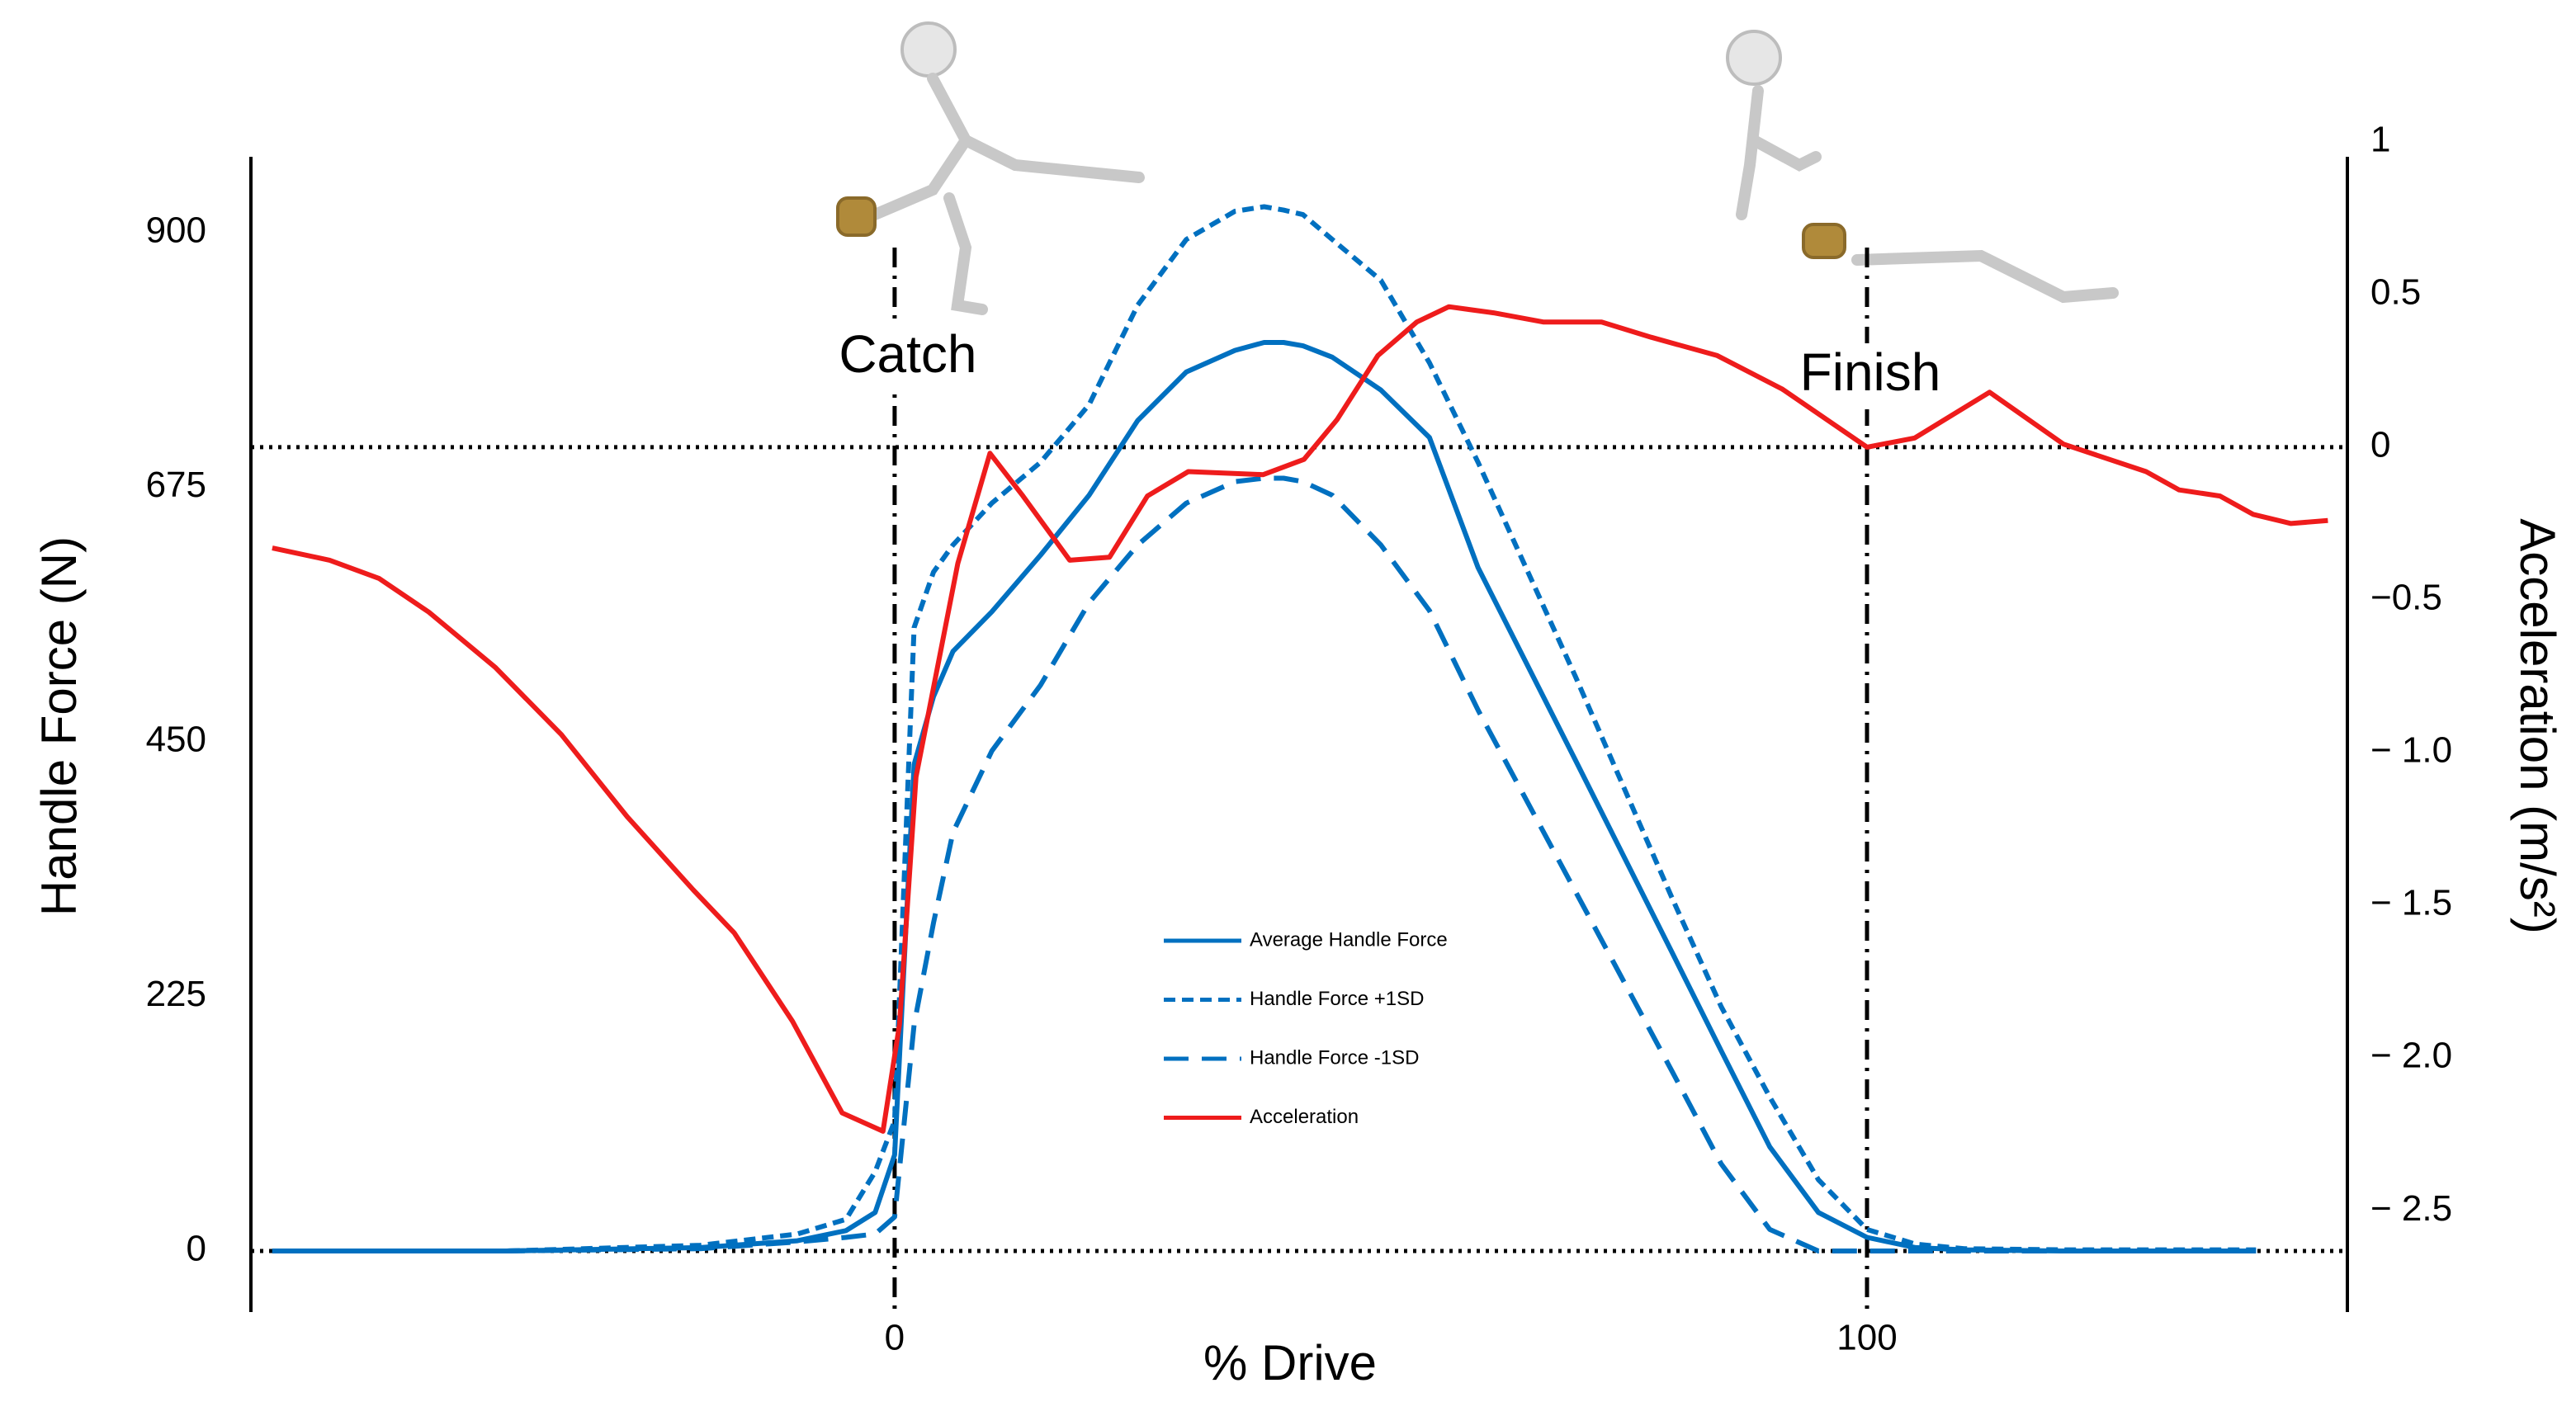 The image size is (2576, 1402). Describe the element at coordinates (1349, 939) in the screenshot. I see `legend-label: Average Handle Force` at that location.